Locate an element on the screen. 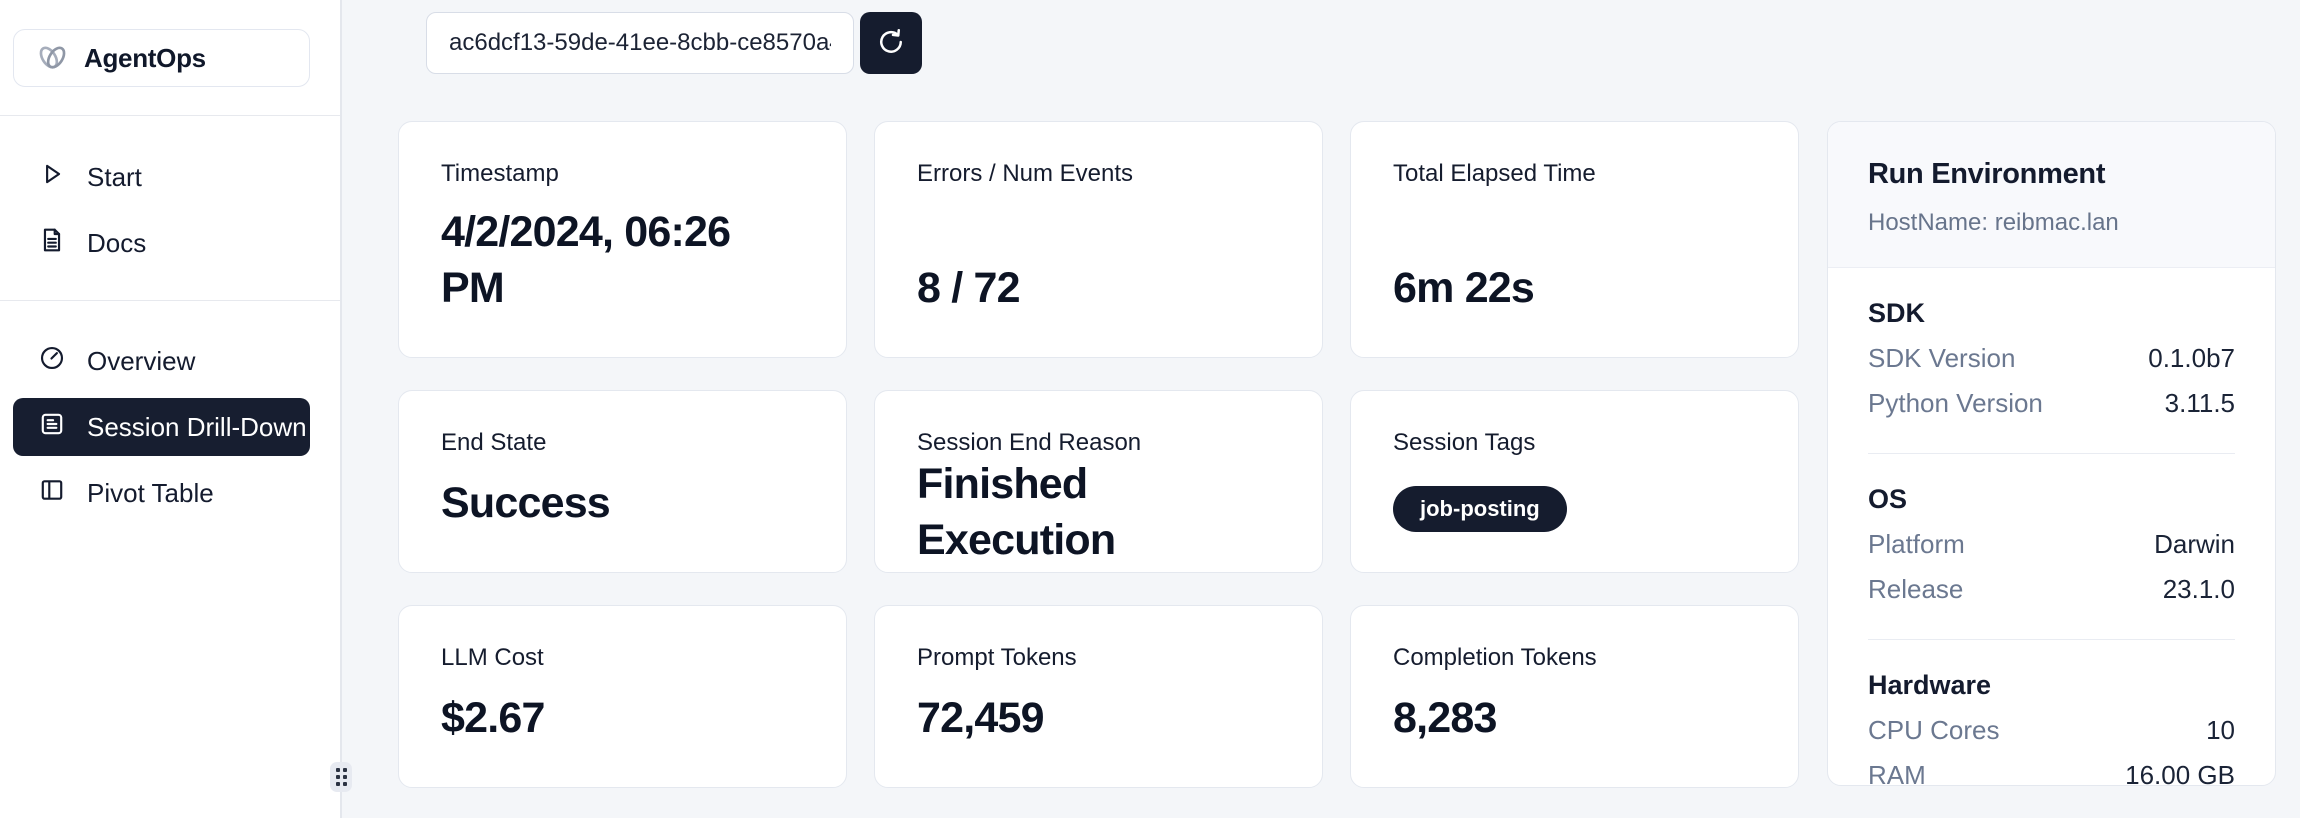  card-label: LLM Cost is located at coordinates (492, 657).